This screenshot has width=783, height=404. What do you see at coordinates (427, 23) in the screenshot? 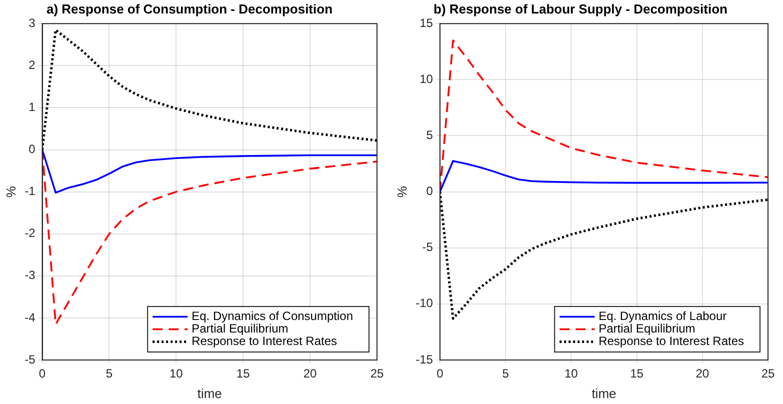
I see `y-tick-label: 15` at bounding box center [427, 23].